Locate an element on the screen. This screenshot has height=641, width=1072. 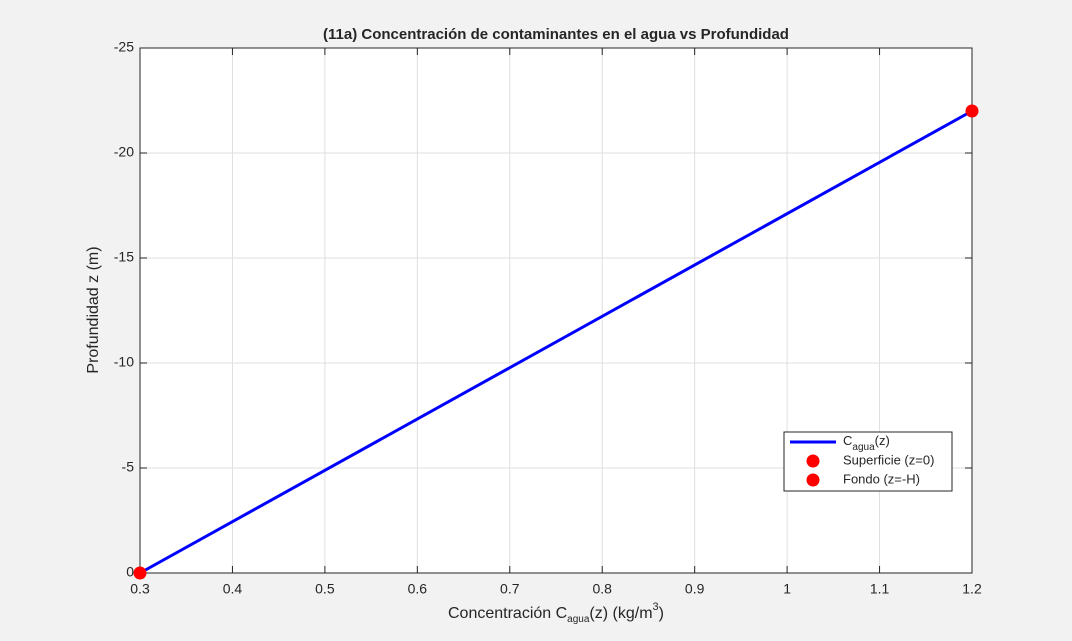
x-tick-label: 0.3 is located at coordinates (140, 589).